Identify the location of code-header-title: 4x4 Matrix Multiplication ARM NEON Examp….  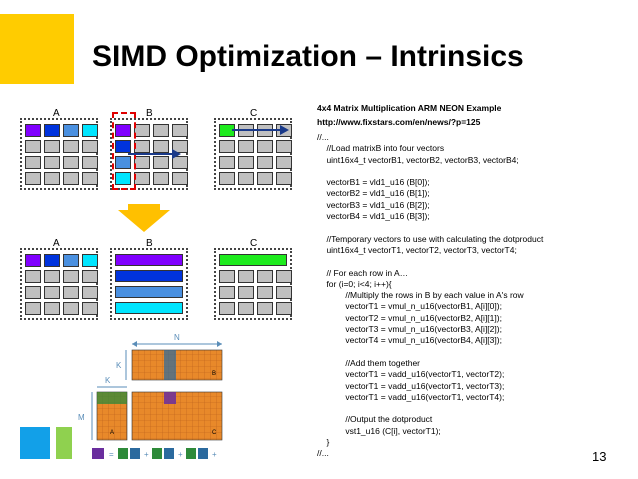
(409, 108).